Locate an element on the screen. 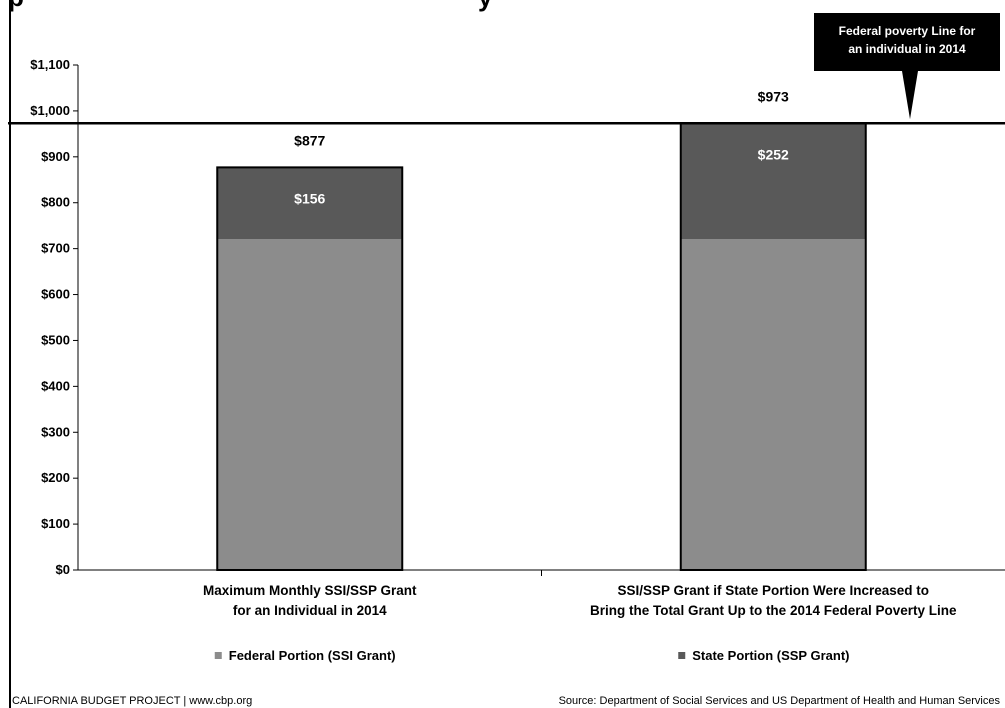 This screenshot has width=1005, height=708. data-labels: $156 $877 $252 $973 is located at coordinates (541, 147).